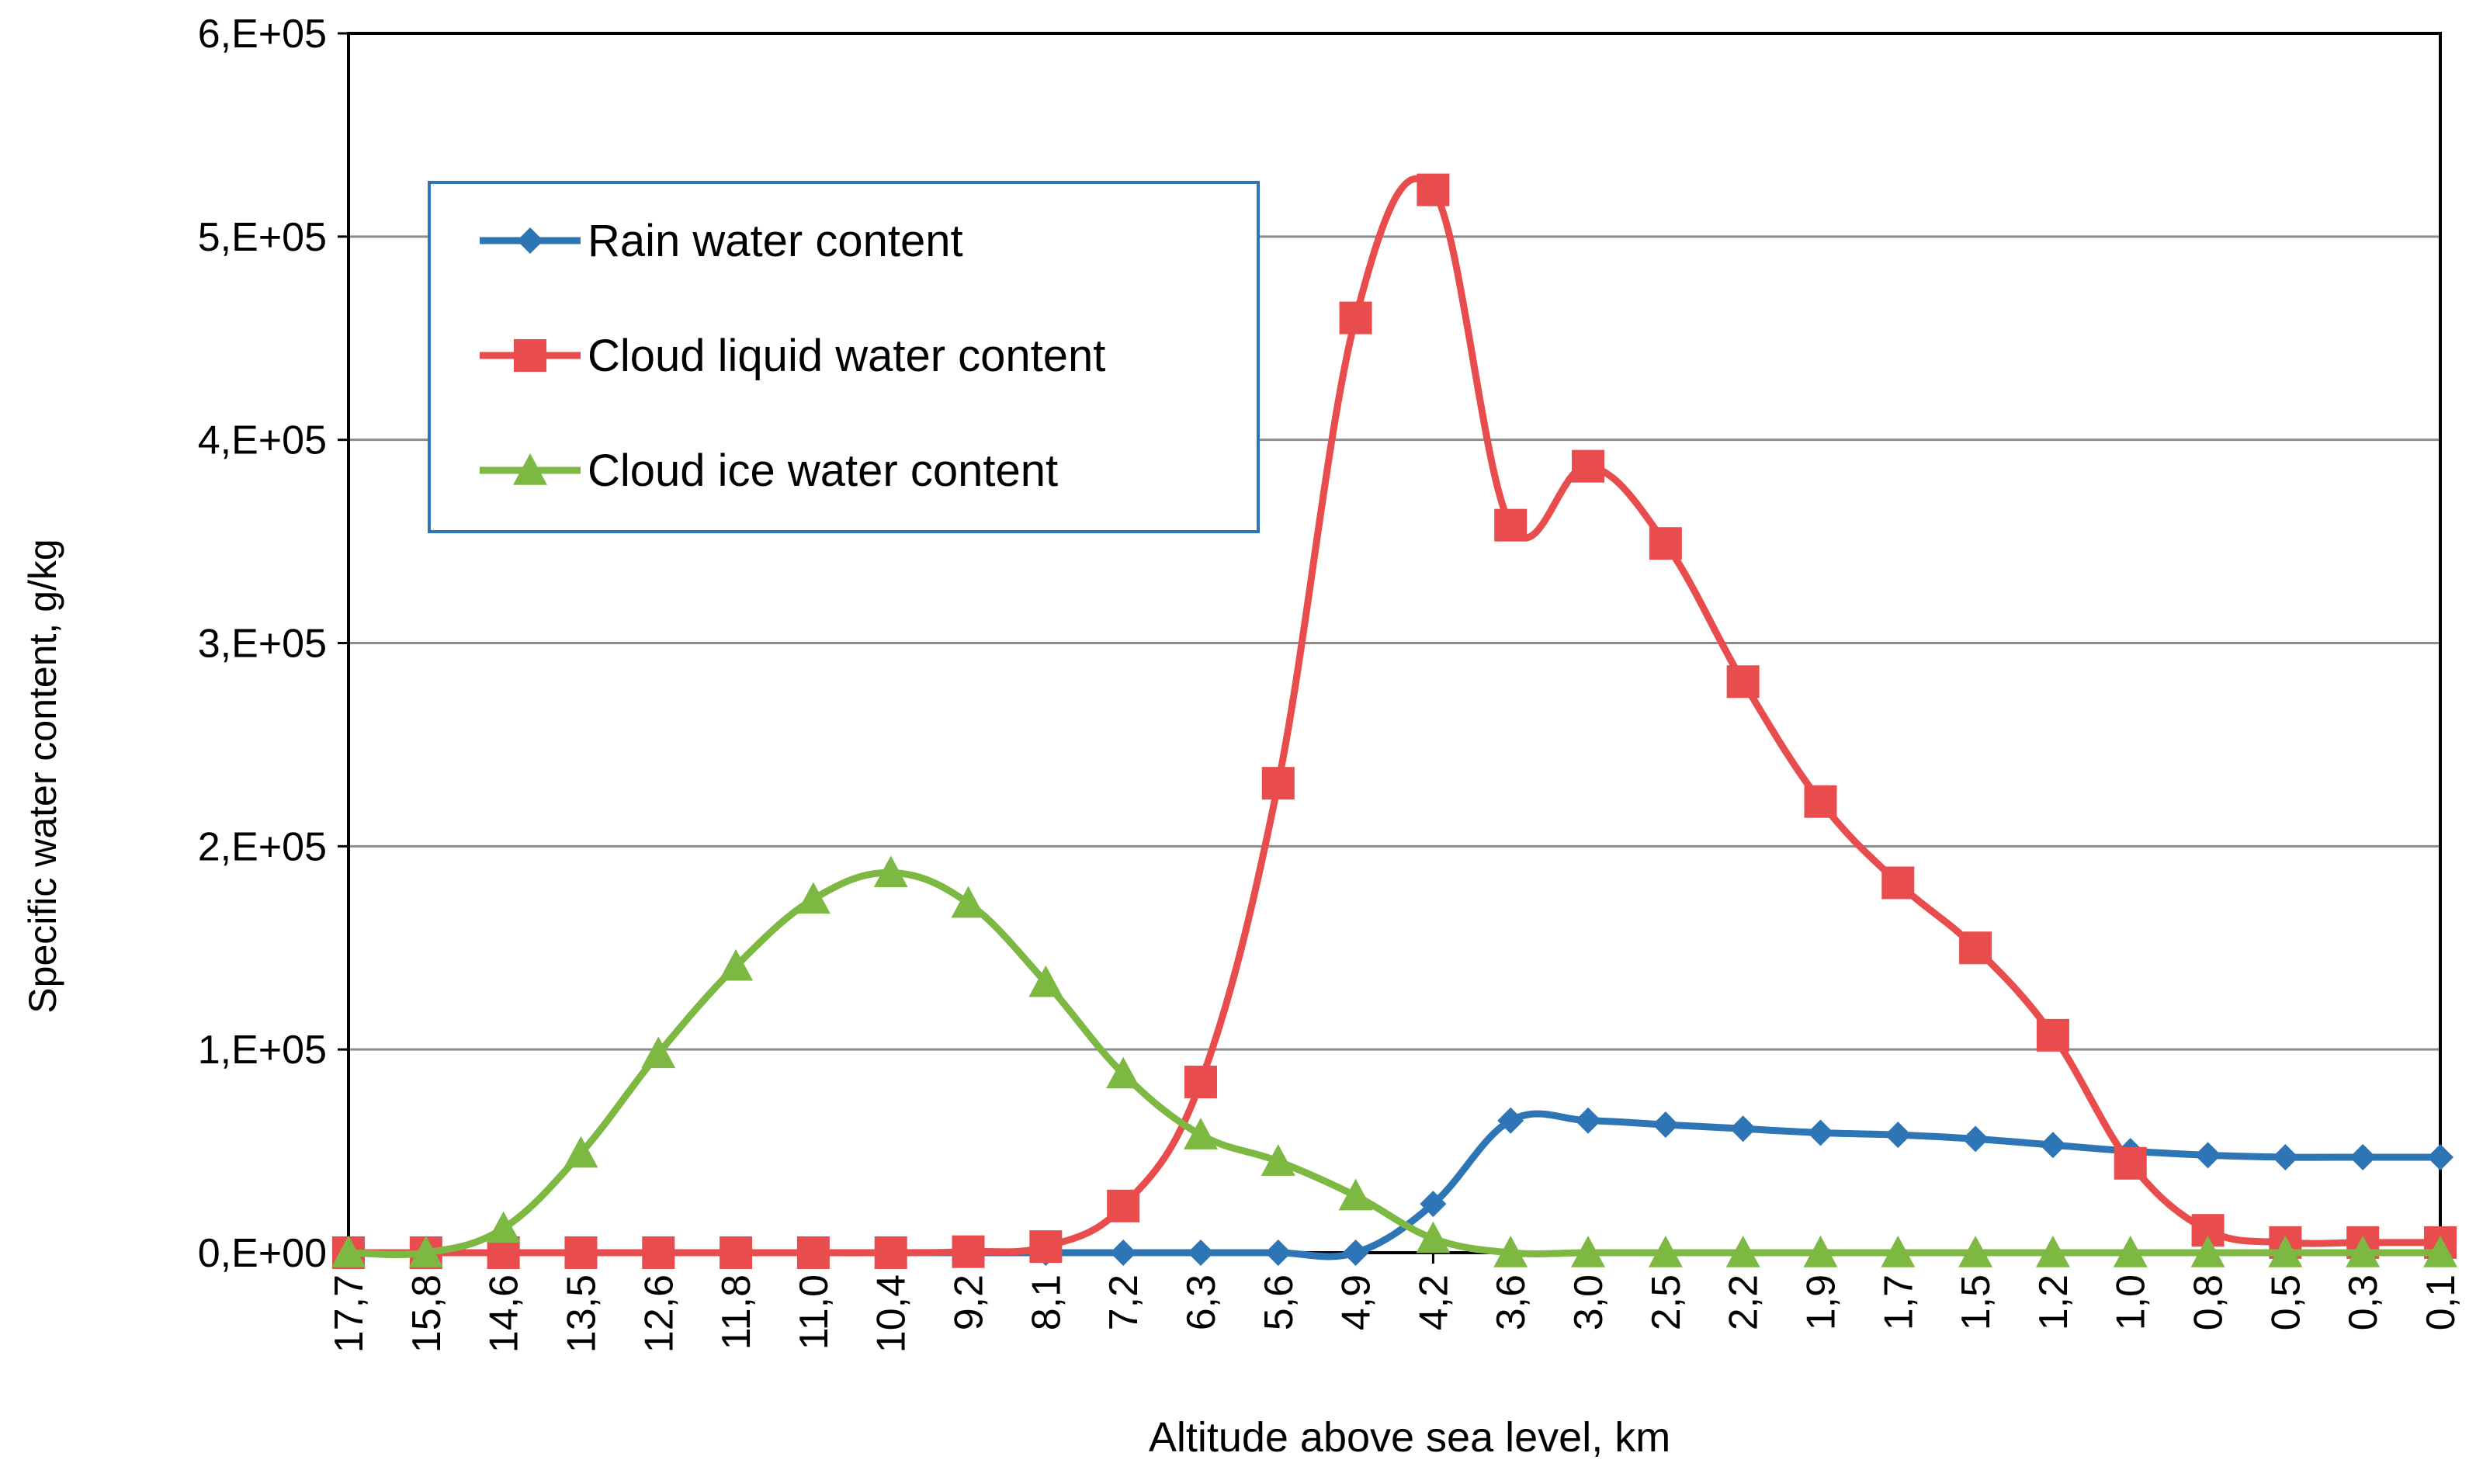 This screenshot has height=1484, width=2483. Describe the element at coordinates (1898, 1302) in the screenshot. I see `x-tick-label: 1,7` at that location.